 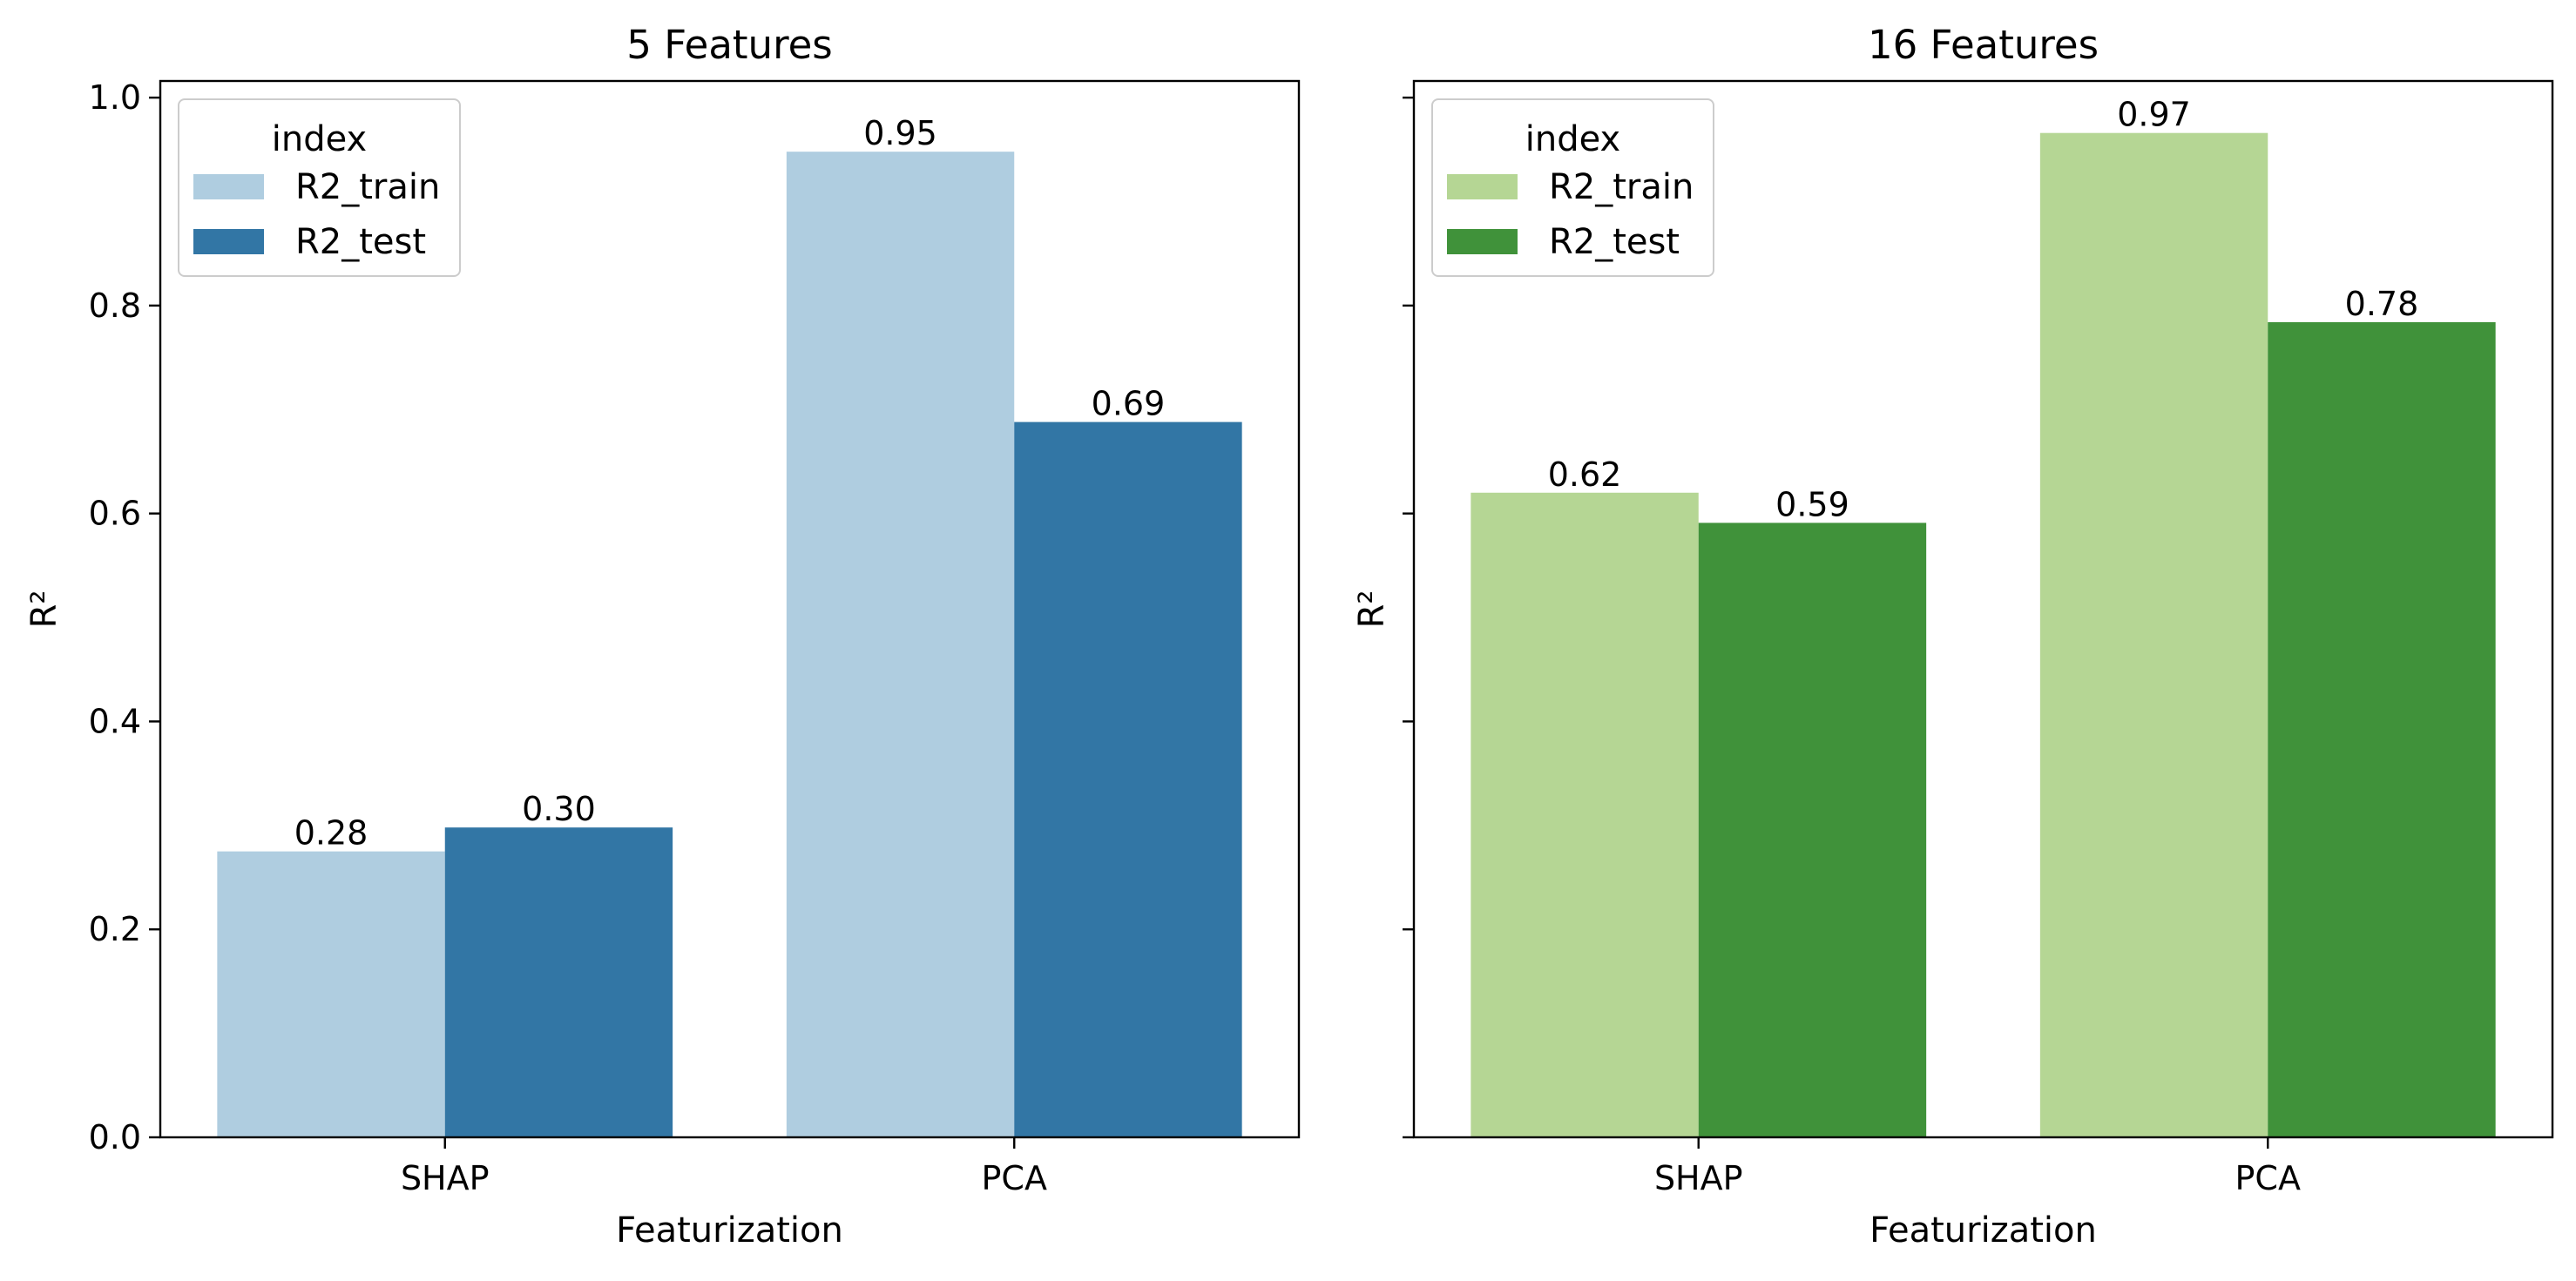 I want to click on bar-value-label: 0.28, so click(x=331, y=833).